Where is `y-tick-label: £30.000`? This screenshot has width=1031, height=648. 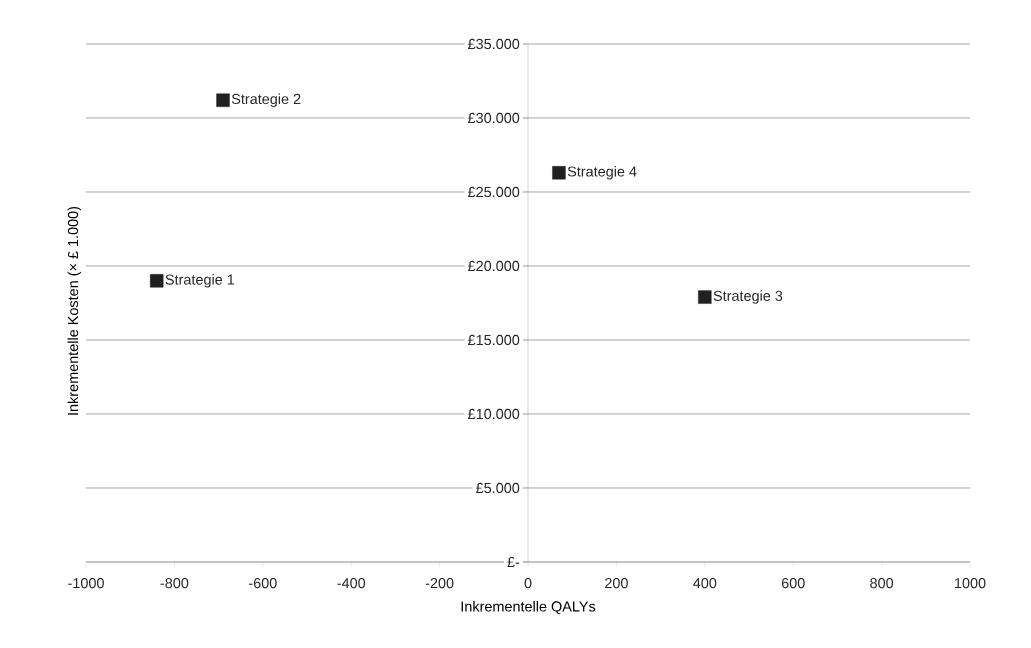 y-tick-label: £30.000 is located at coordinates (494, 118).